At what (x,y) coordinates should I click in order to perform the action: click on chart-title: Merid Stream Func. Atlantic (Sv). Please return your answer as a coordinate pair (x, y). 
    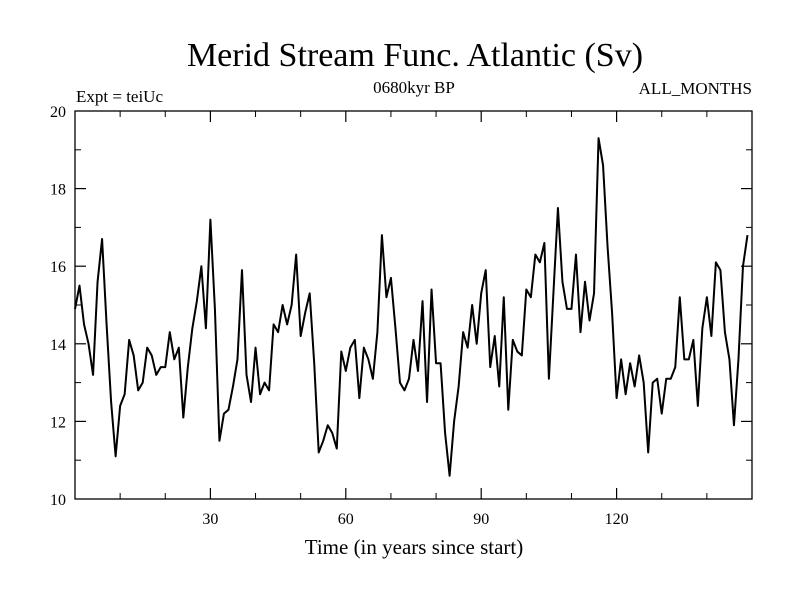
    Looking at the image, I should click on (415, 55).